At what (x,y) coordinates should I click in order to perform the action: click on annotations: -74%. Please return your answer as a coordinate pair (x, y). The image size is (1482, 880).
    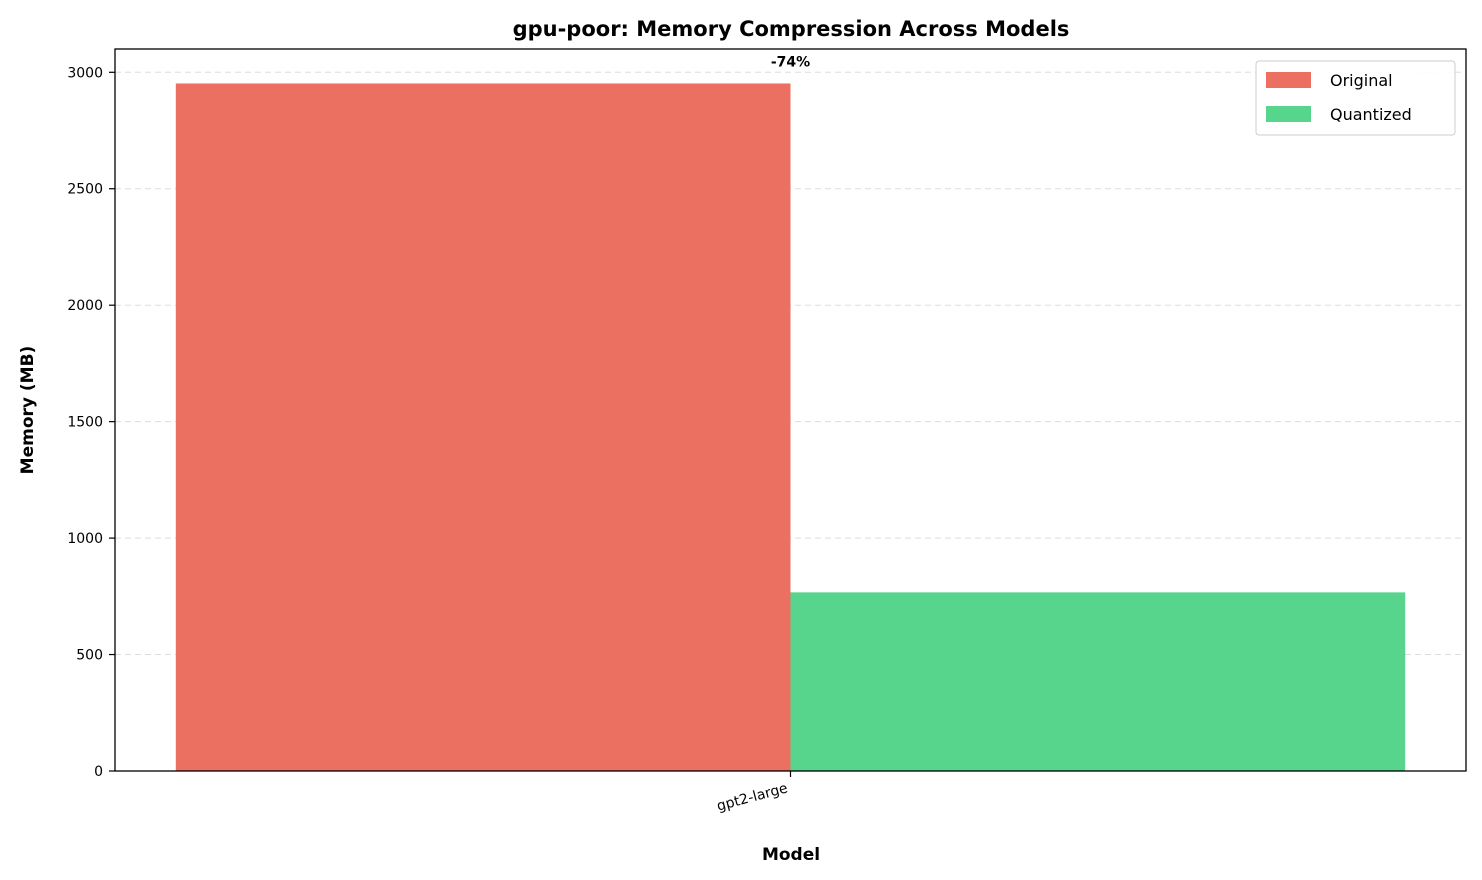
    Looking at the image, I should click on (790, 62).